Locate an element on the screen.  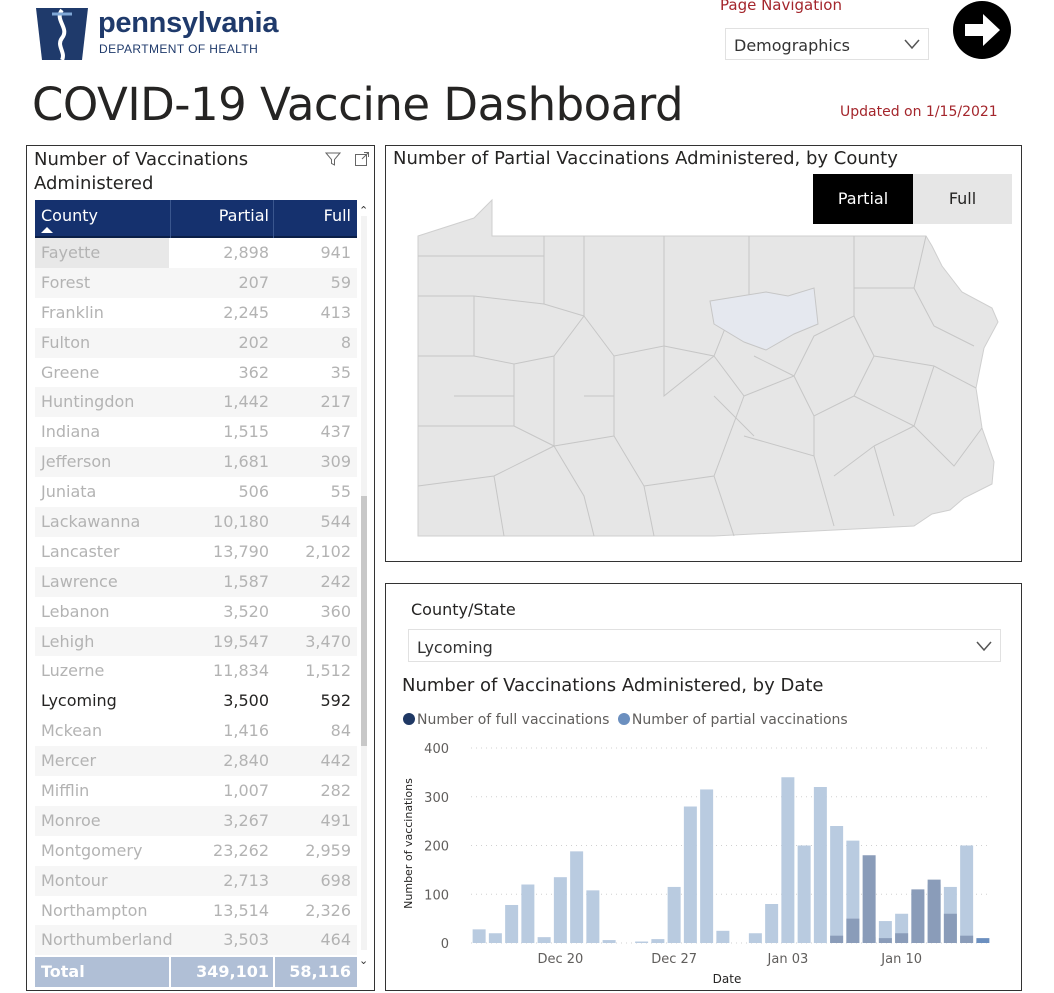
table-row: Juniata 506 55 is located at coordinates (196, 492).